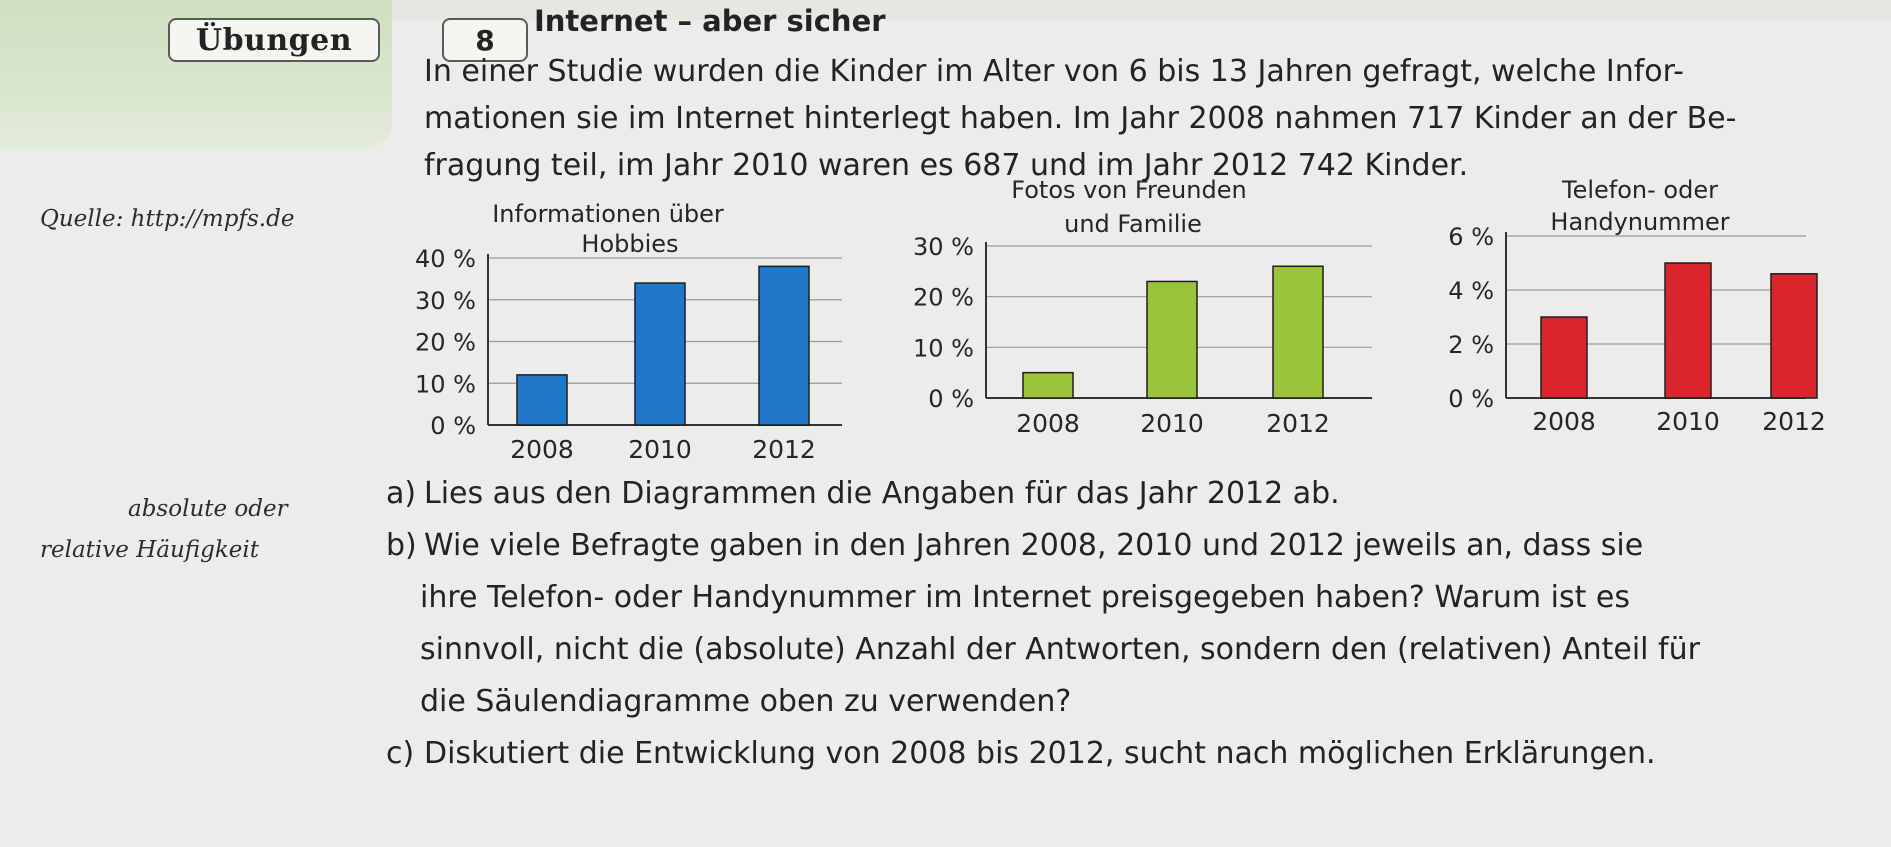 The height and width of the screenshot is (847, 1891). I want to click on task-text: die Säulendiagramme oben zu verwenden?, so click(746, 701).